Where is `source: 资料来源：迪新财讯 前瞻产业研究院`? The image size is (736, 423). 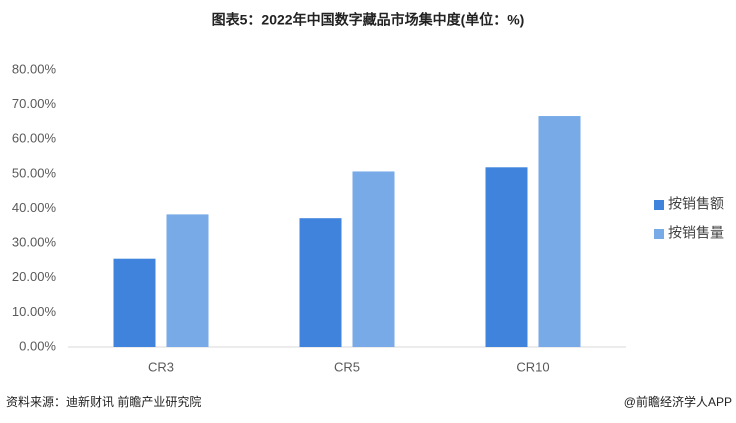
source: 资料来源：迪新财讯 前瞻产业研究院 is located at coordinates (103, 401).